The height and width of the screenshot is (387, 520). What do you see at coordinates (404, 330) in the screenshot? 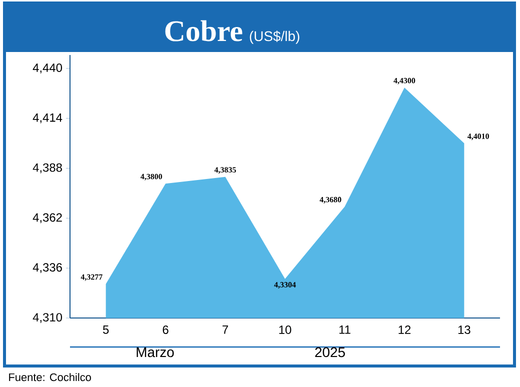
I see `x-tick-label: 12` at bounding box center [404, 330].